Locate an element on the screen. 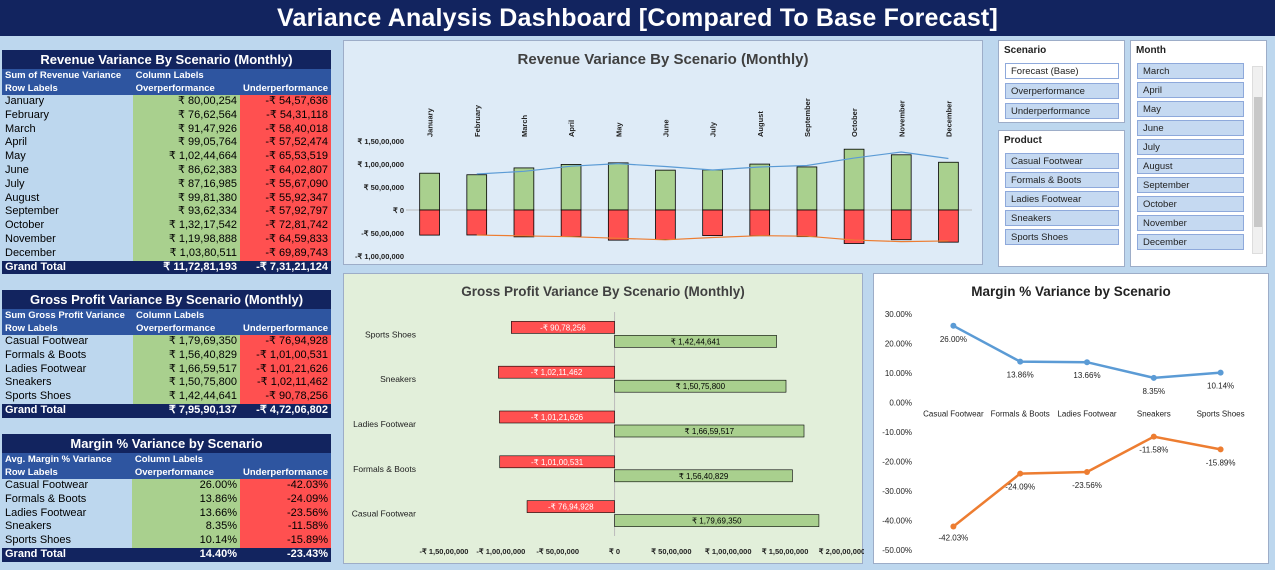  x-tick-label: February is located at coordinates (477, 120).